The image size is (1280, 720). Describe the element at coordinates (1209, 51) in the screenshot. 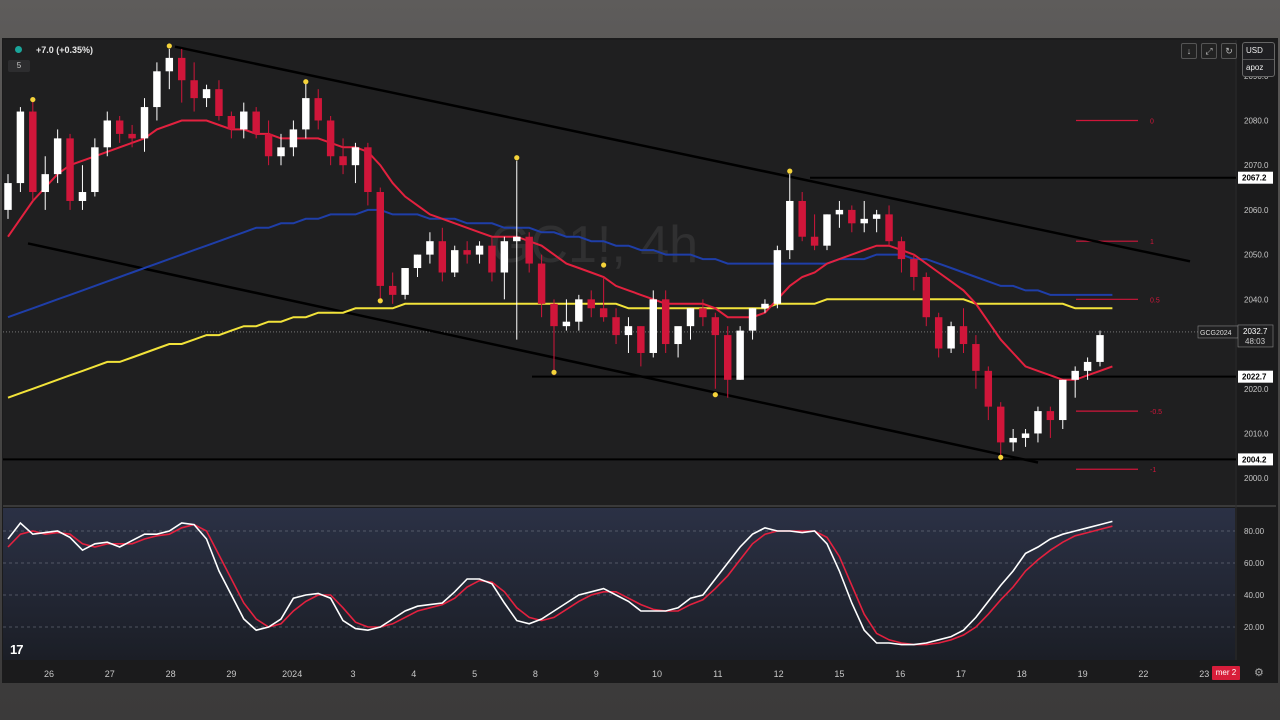

I see `fullscreen-icon: ⤢` at that location.